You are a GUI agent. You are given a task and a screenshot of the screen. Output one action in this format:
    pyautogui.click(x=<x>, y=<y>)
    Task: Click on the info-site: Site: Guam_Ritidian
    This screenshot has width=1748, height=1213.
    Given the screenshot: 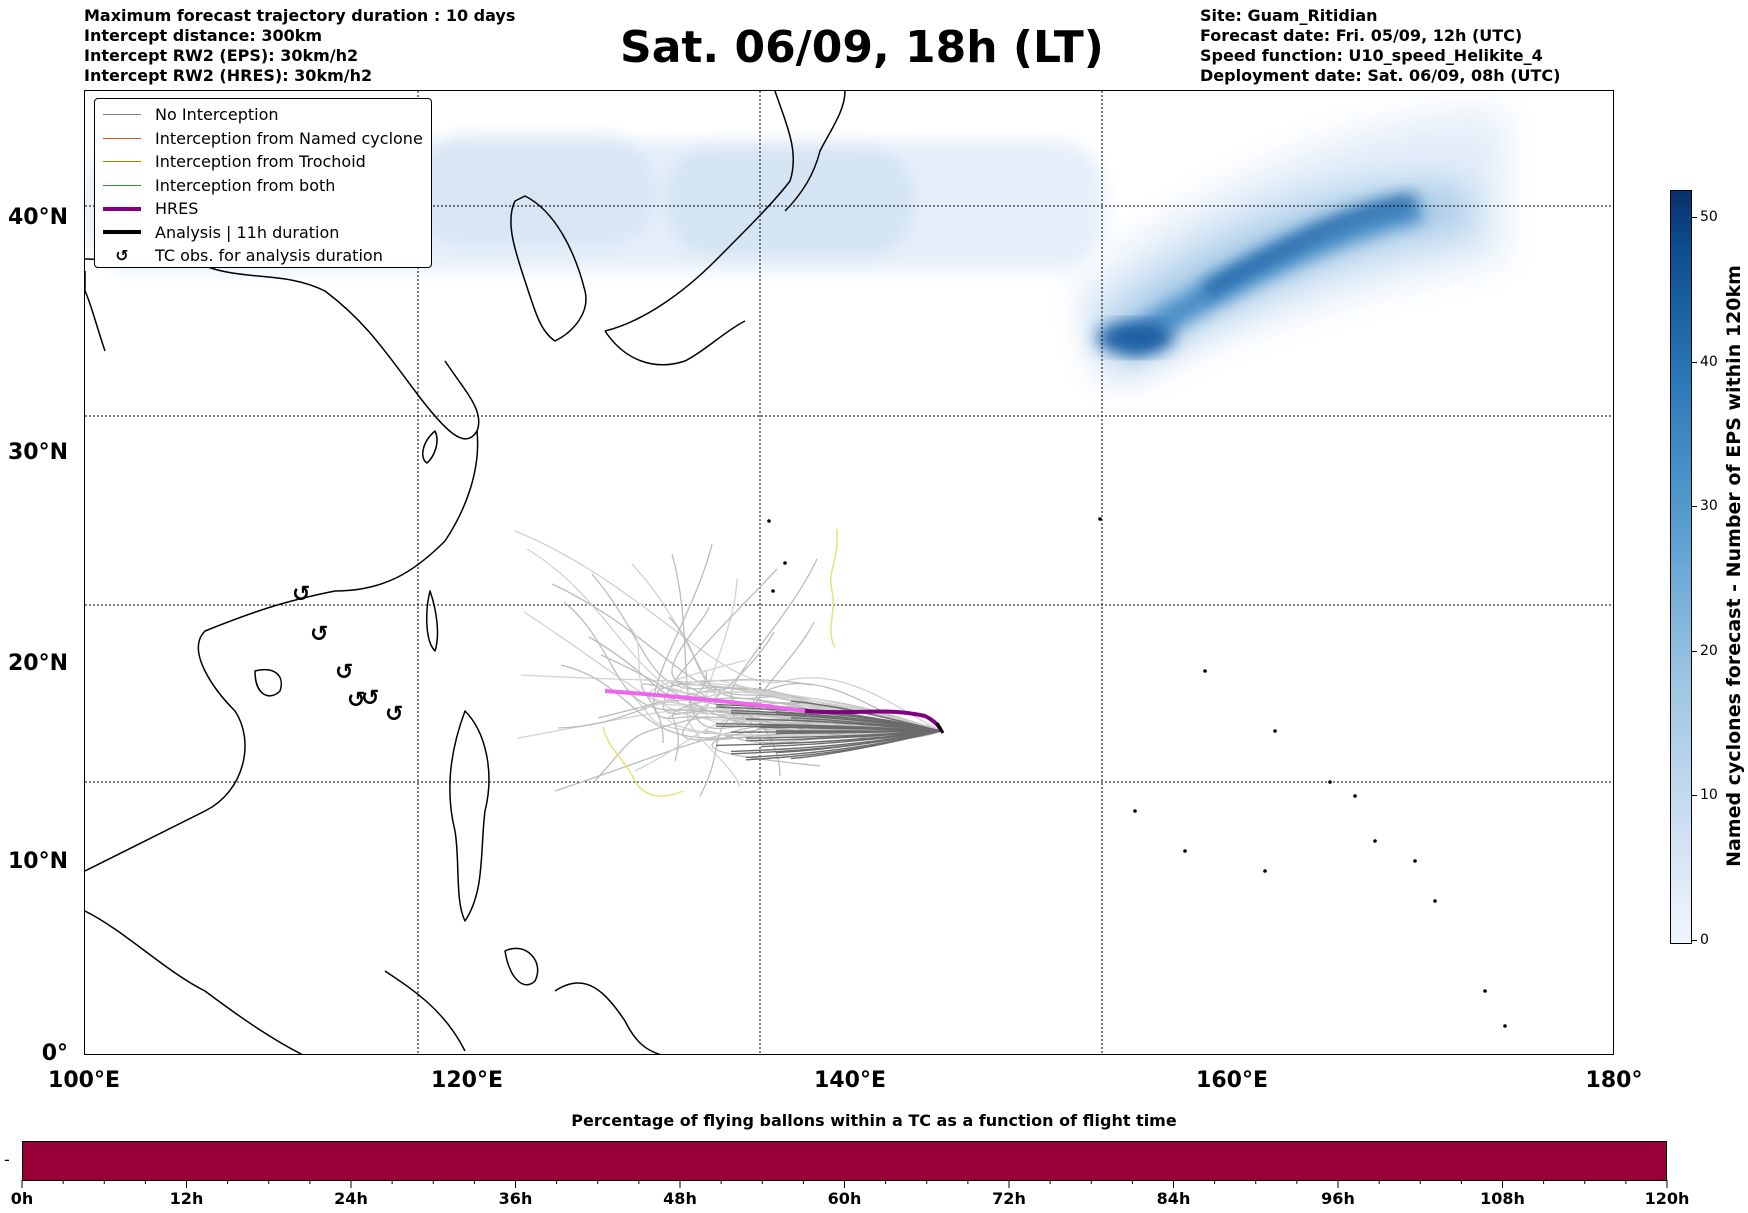 What is the action you would take?
    pyautogui.click(x=1289, y=15)
    